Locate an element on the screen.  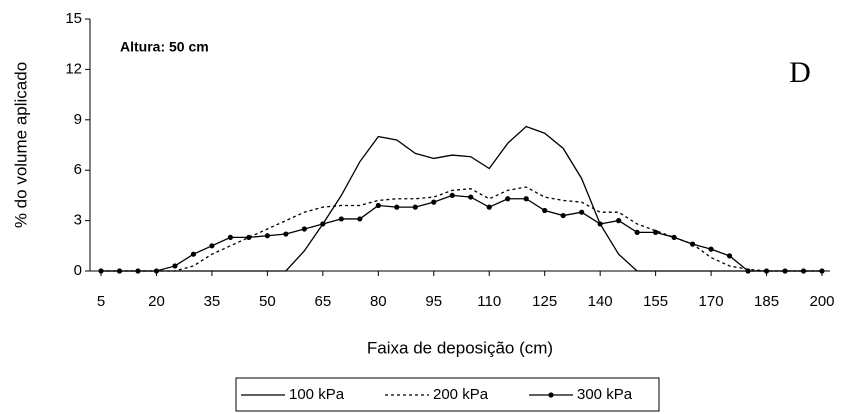
y-tick-label: 6 is located at coordinates (78, 169).